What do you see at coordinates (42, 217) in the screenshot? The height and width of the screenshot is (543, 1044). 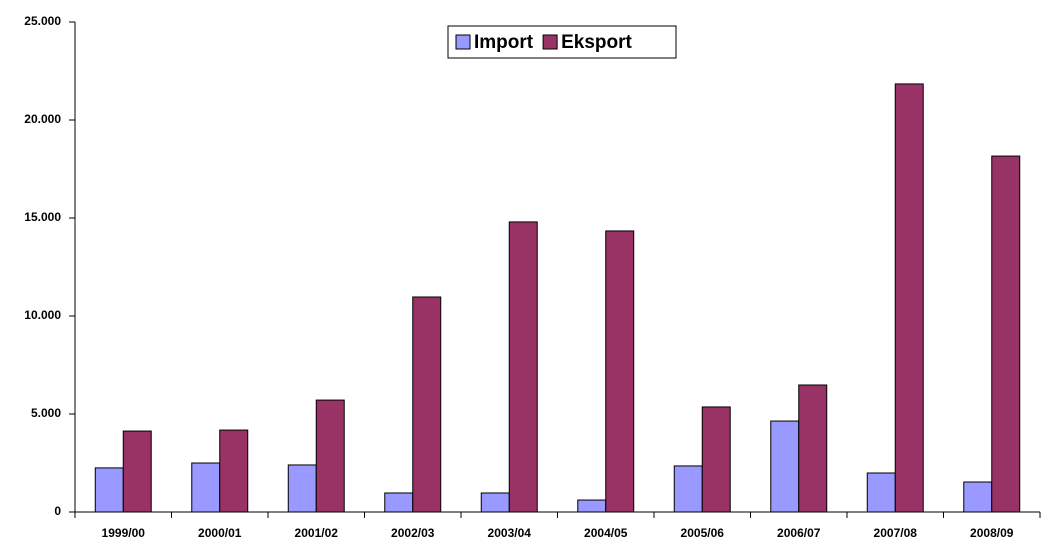 I see `y-tick-label: 15.000` at bounding box center [42, 217].